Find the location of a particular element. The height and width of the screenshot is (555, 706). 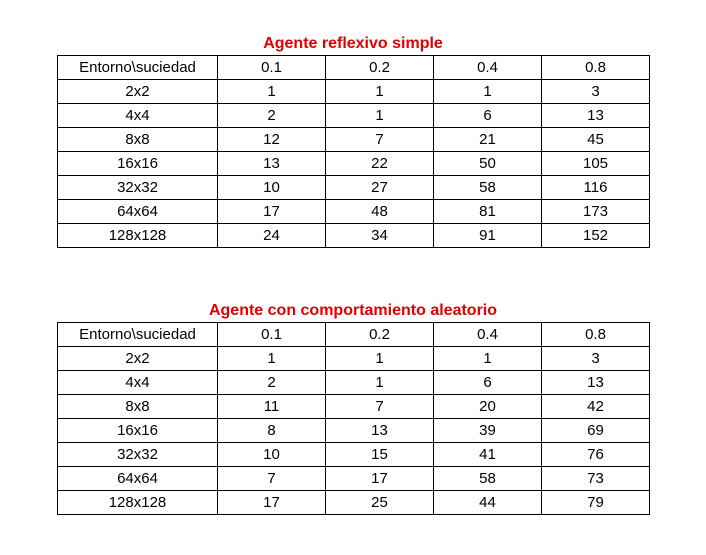

table-row: 64x64 7 17 58 73 is located at coordinates (353, 478).